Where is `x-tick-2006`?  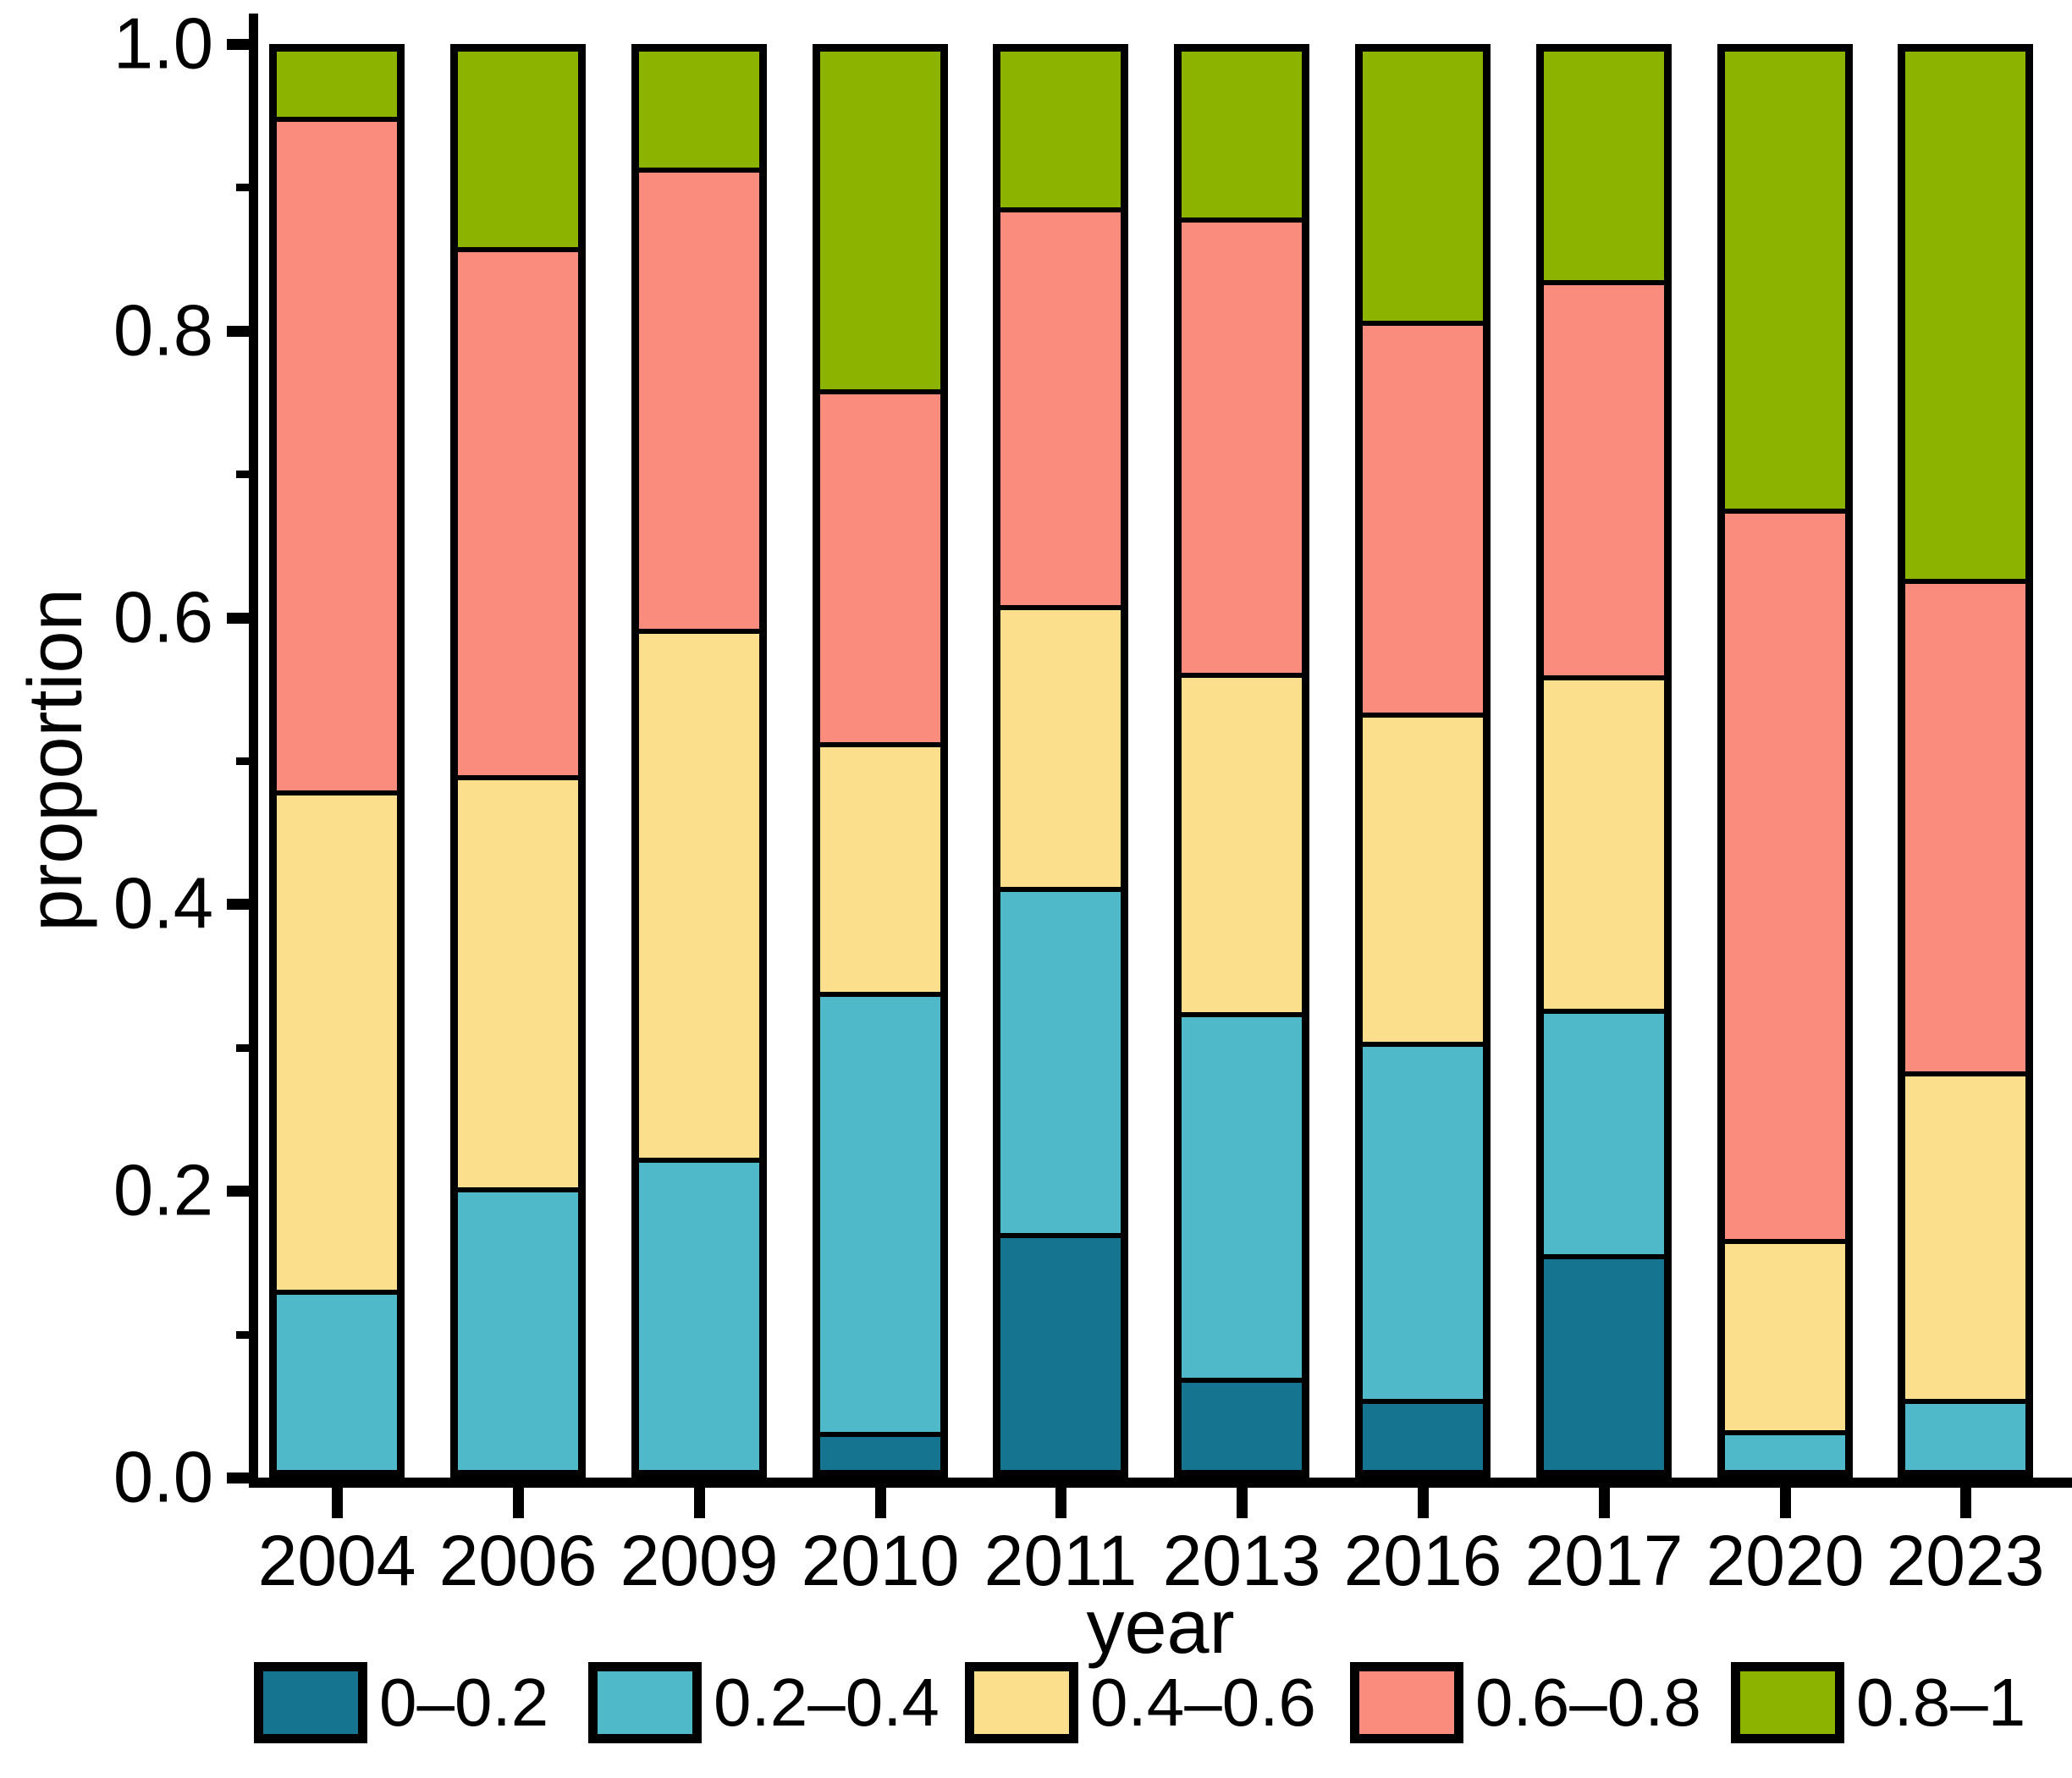
x-tick-2006 is located at coordinates (518, 1503).